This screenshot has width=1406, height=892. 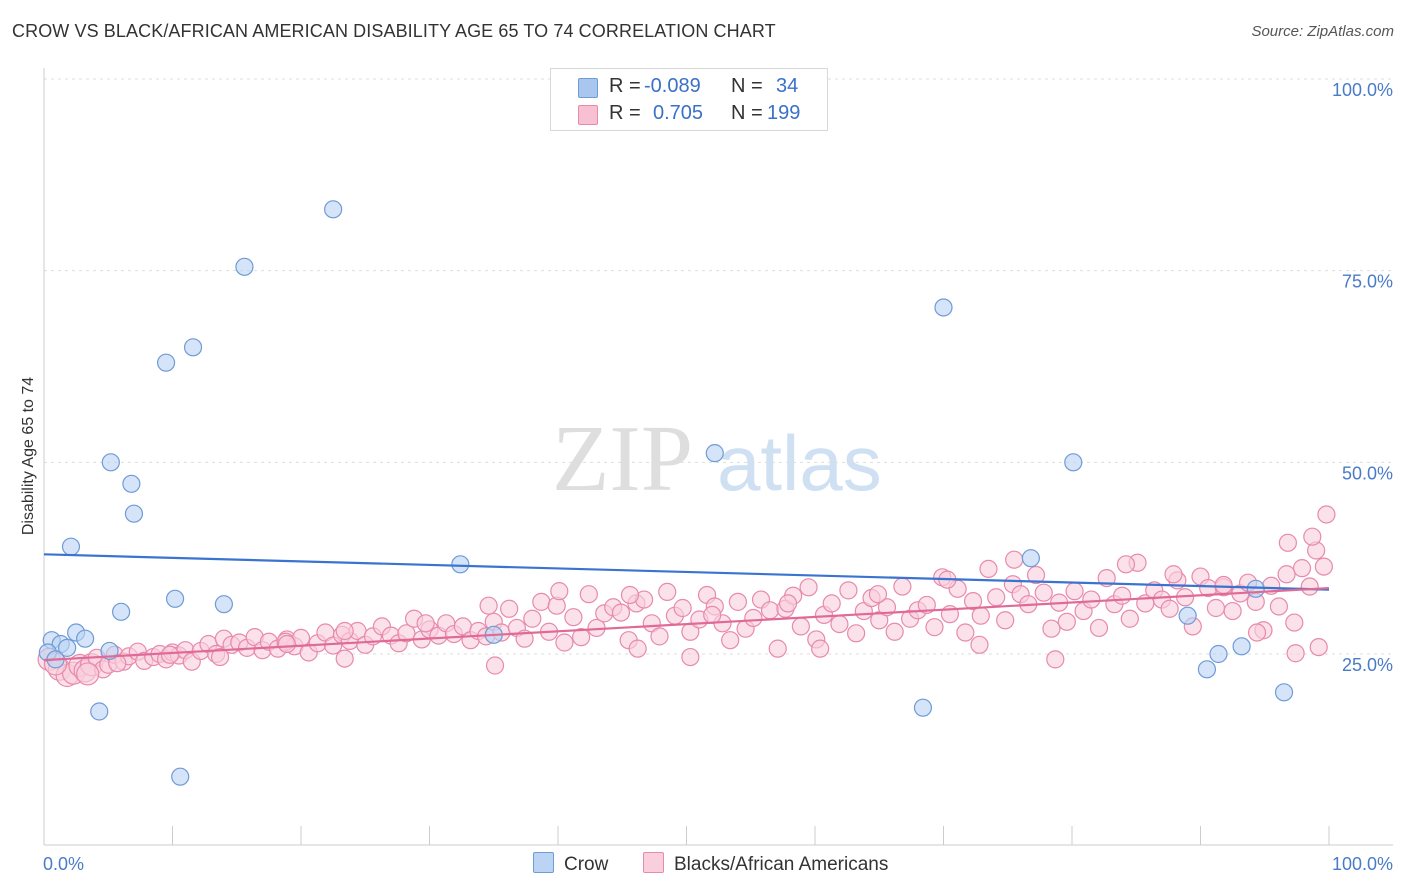 What do you see at coordinates (751, 835) in the screenshot?
I see `x-ticks` at bounding box center [751, 835].